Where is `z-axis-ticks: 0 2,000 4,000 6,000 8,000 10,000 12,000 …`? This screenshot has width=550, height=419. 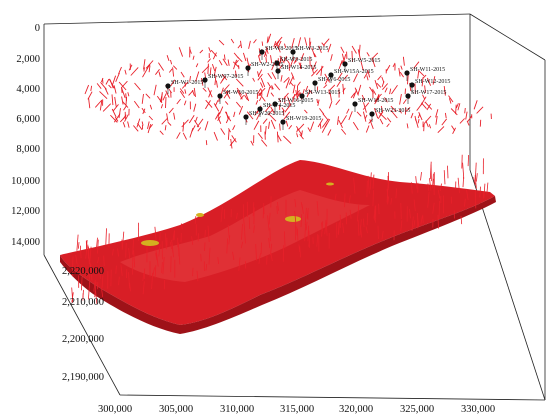 z-axis-ticks: 0 2,000 4,000 6,000 8,000 10,000 12,000 … is located at coordinates (25, 135).